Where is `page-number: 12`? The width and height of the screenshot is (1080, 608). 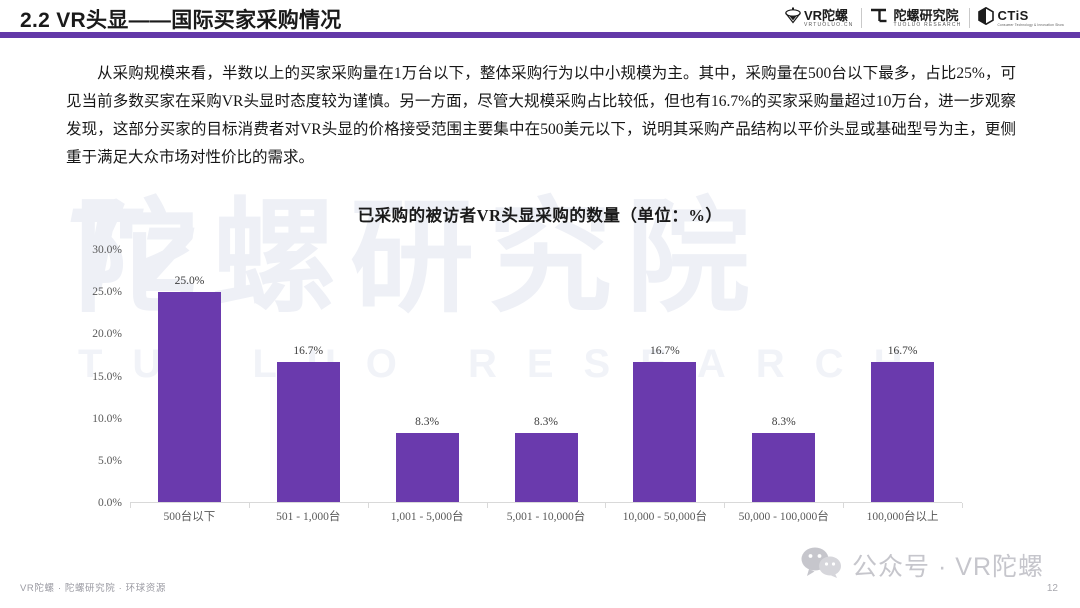 page-number: 12 is located at coordinates (1052, 588).